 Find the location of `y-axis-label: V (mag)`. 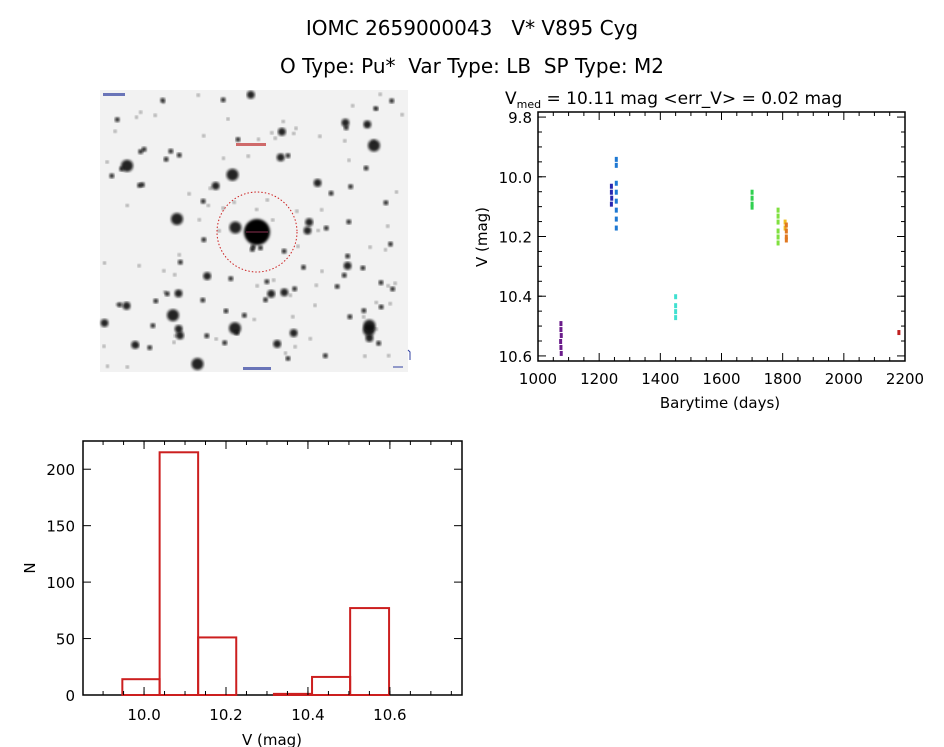

y-axis-label: V (mag) is located at coordinates (482, 237).